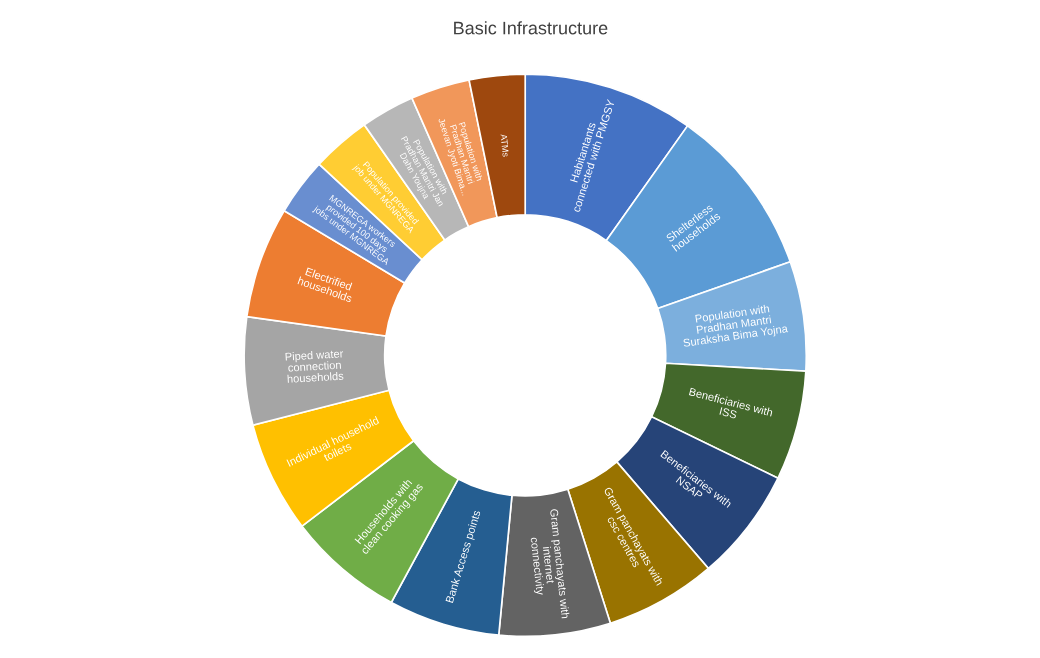 The width and height of the screenshot is (1040, 658). I want to click on slice-label: Piped water connection households, so click(314, 366).